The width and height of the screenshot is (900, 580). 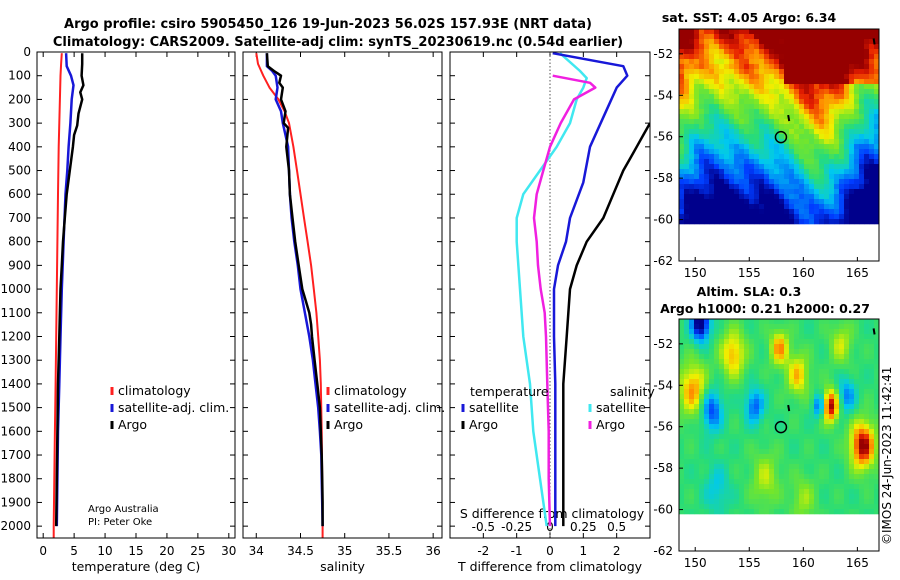 I want to click on y-tick-label: 200, so click(x=19, y=99).